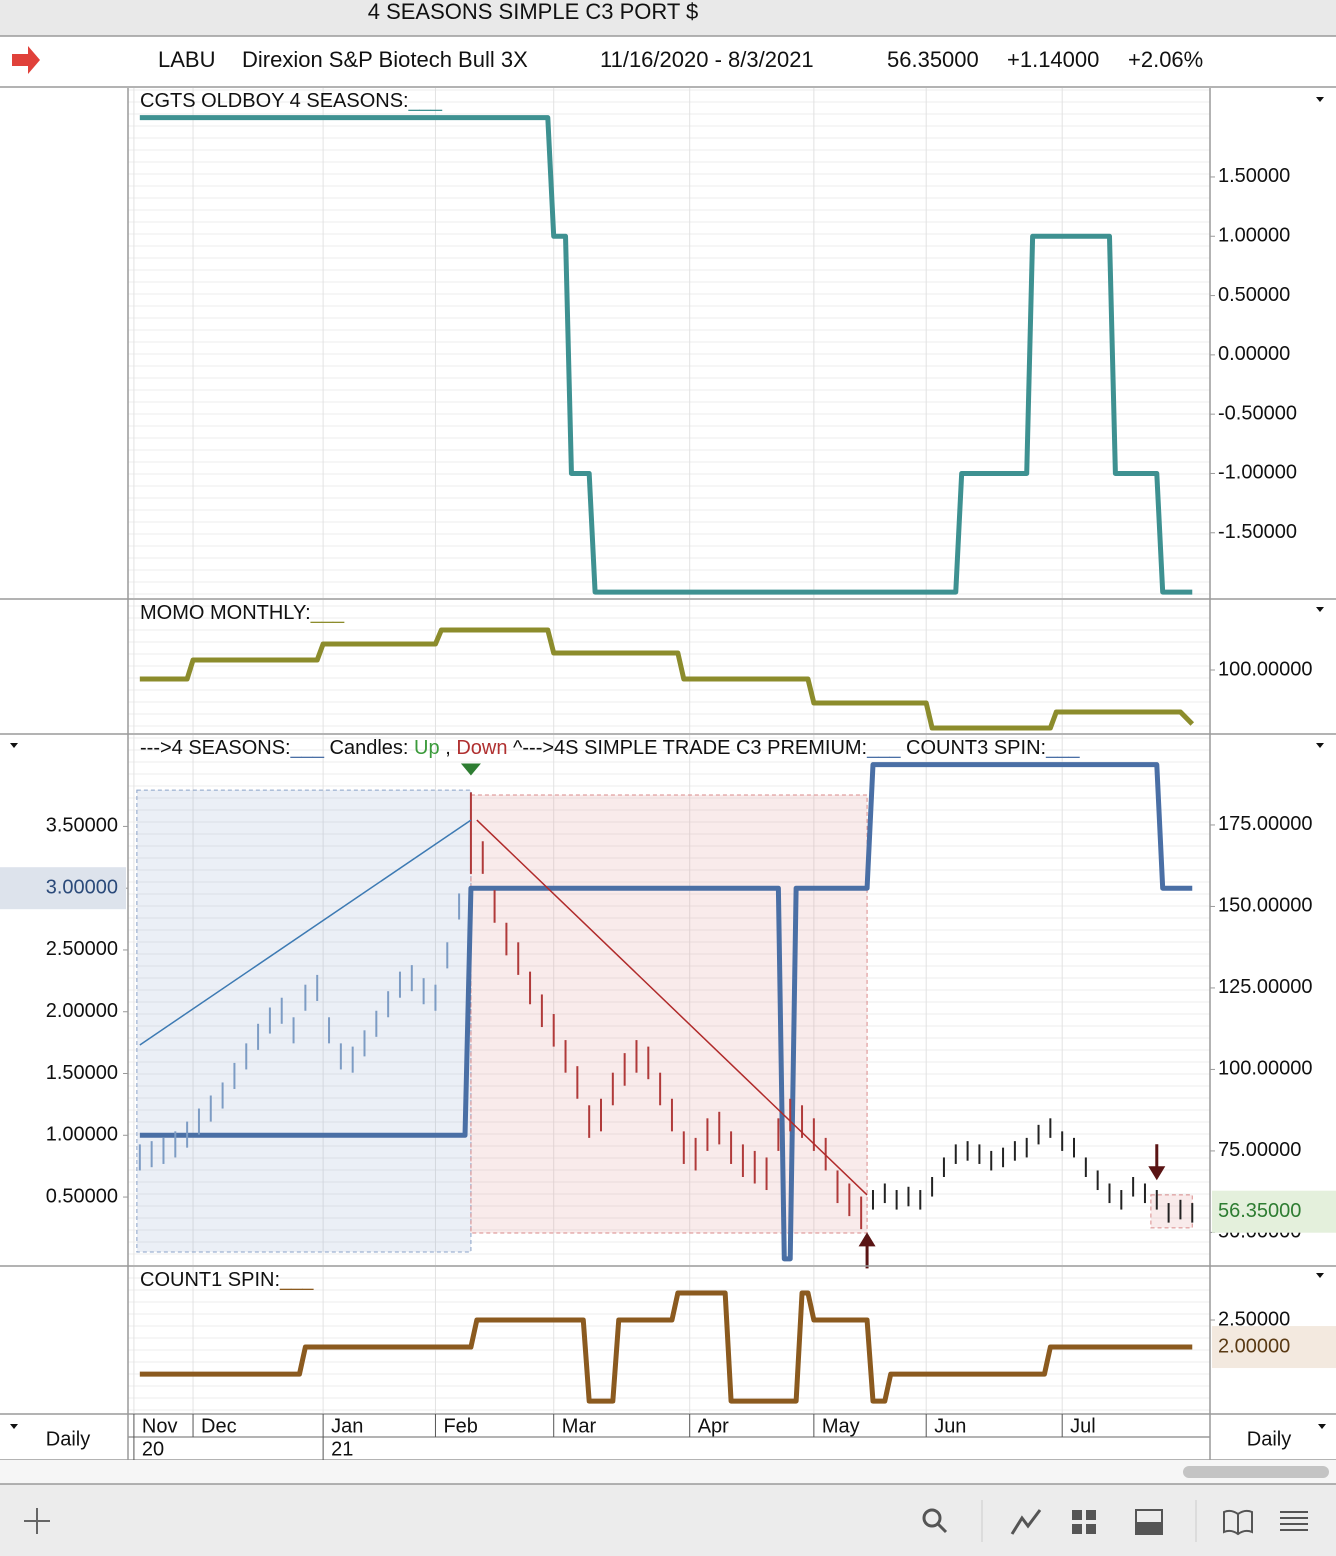  Describe the element at coordinates (1238, 1522) in the screenshot. I see `book-icon` at that location.